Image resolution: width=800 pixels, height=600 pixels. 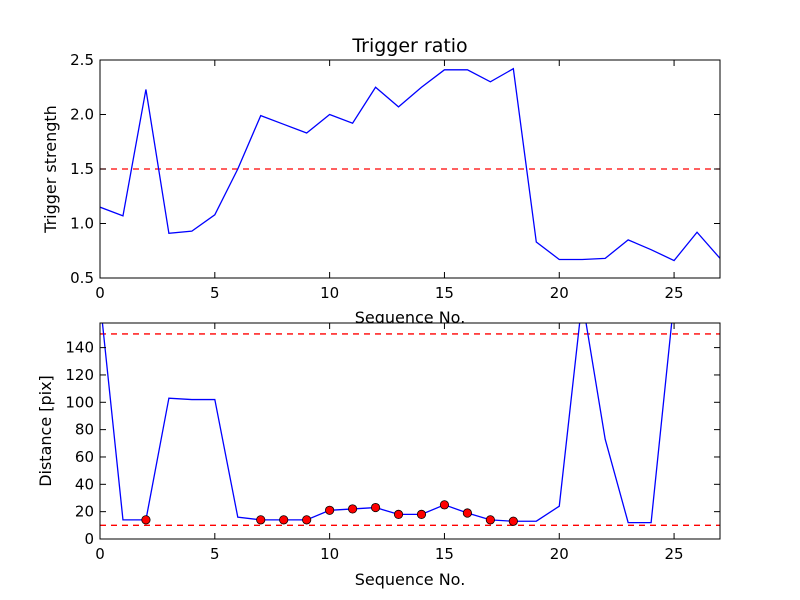 I want to click on y-tick-label: 1.5, so click(x=82, y=169).